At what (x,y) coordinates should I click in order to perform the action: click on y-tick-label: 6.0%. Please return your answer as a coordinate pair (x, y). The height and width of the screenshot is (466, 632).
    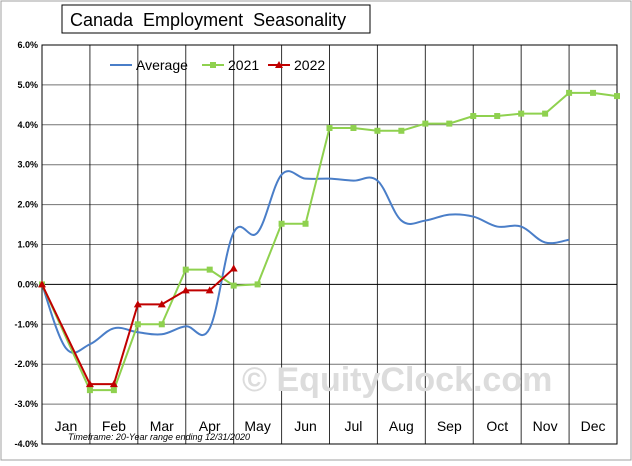
    Looking at the image, I should click on (27, 45).